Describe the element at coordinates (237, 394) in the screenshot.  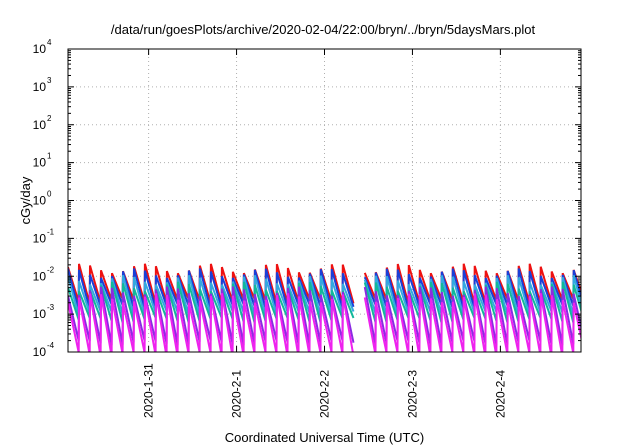
I see `x-tick-label: 2020-2-1` at that location.